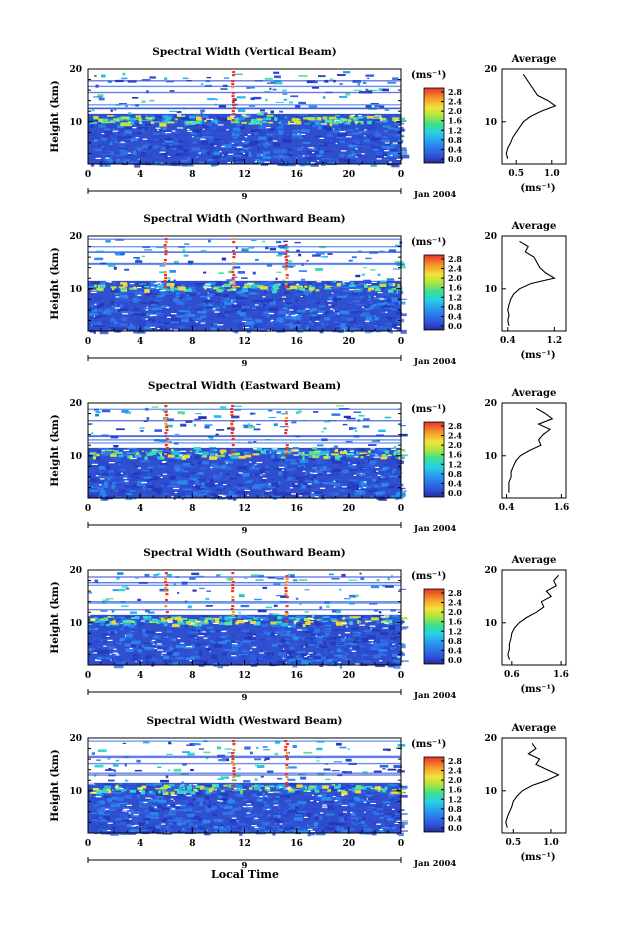  What do you see at coordinates (428, 75) in the screenshot?
I see `colorbar-unit: (ms⁻¹)` at bounding box center [428, 75].